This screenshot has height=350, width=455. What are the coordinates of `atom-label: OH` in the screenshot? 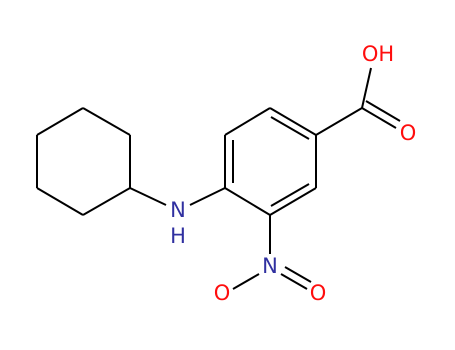 It's located at (378, 54).